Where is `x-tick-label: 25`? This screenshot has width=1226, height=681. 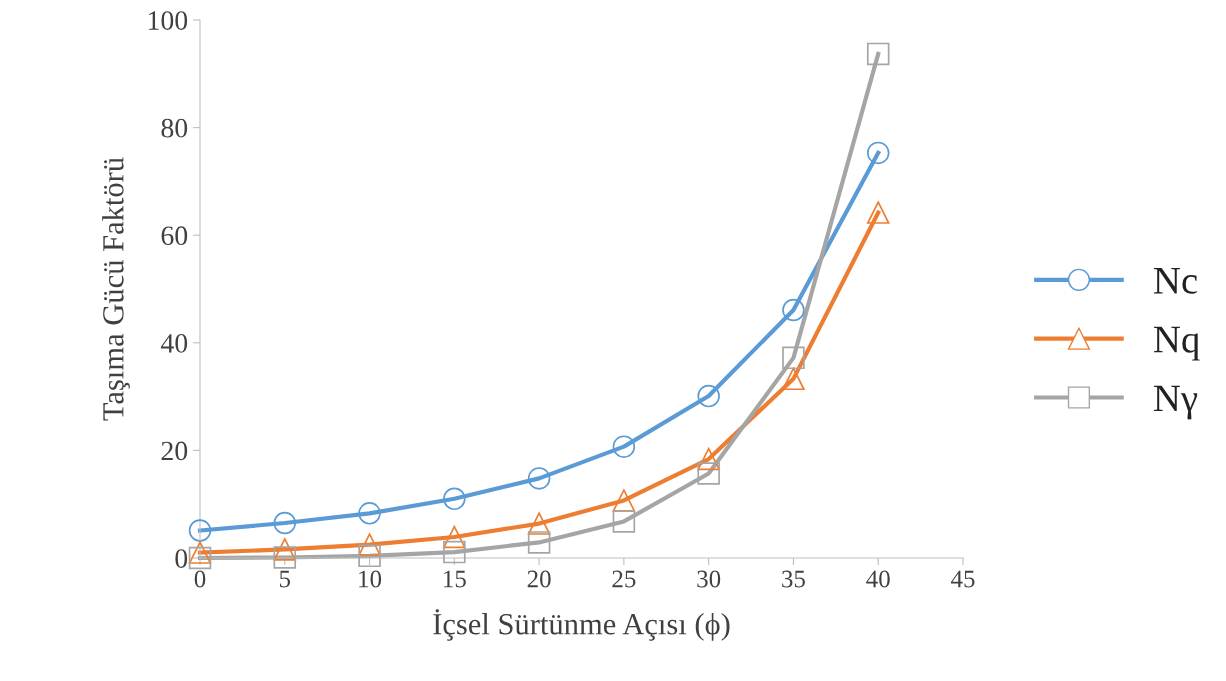 x-tick-label: 25 is located at coordinates (624, 579).